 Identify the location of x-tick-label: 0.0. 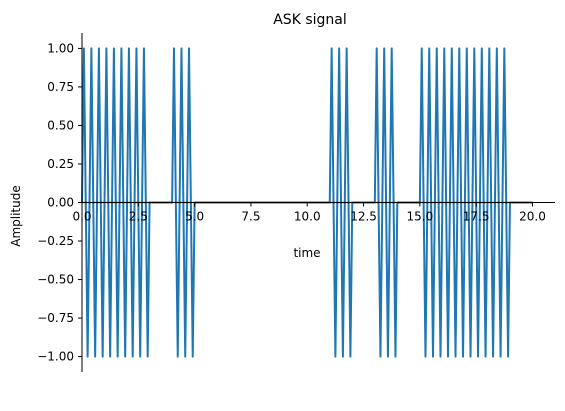
(81, 217).